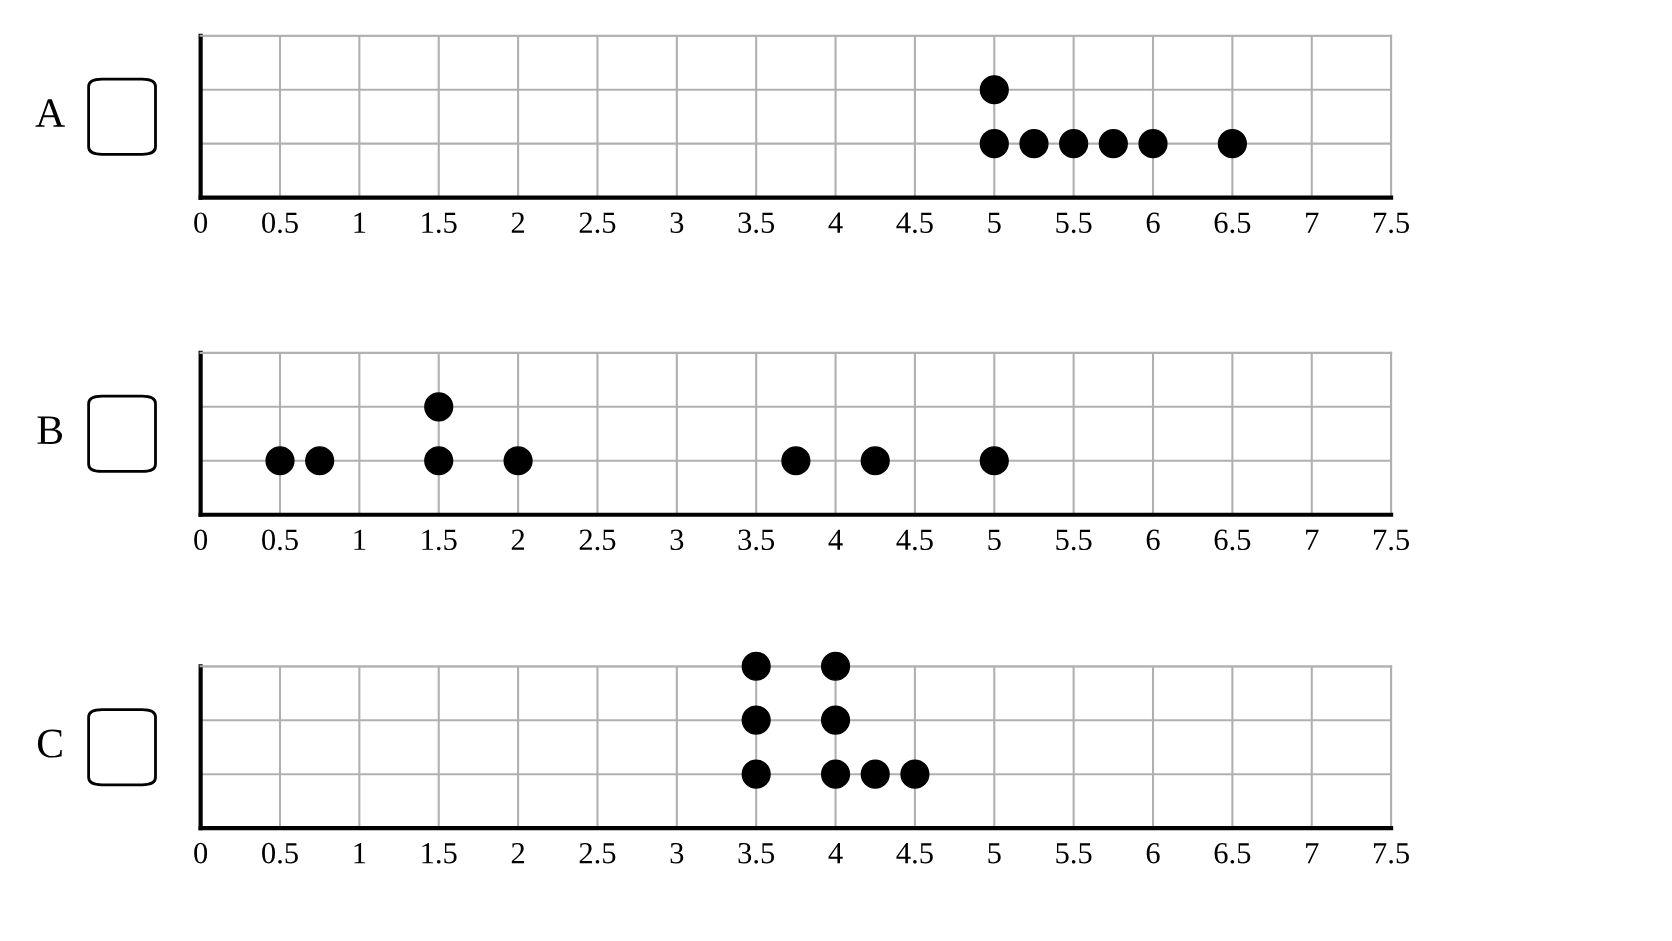 The height and width of the screenshot is (941, 1672). What do you see at coordinates (50, 113) in the screenshot?
I see `y-axis-title: A` at bounding box center [50, 113].